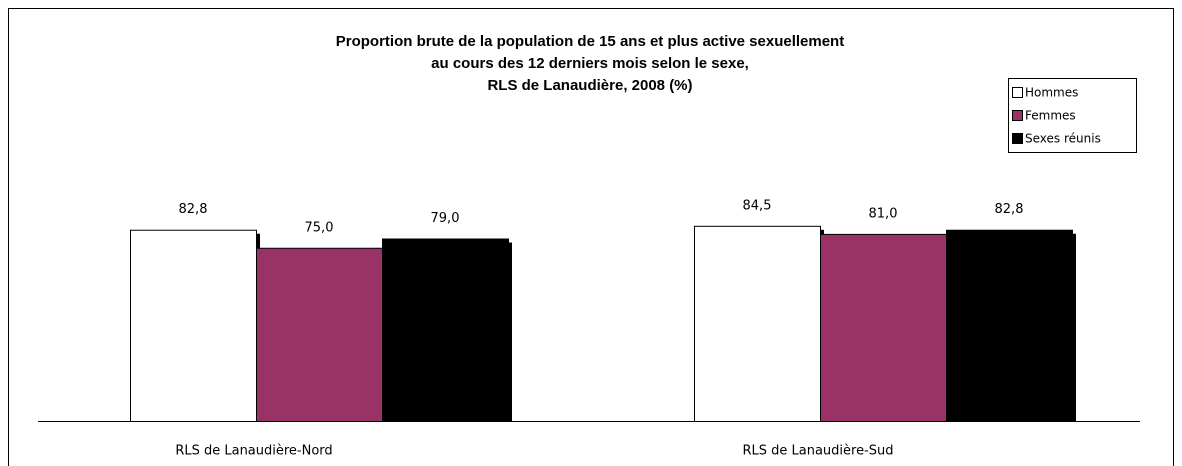 The width and height of the screenshot is (1182, 466). Describe the element at coordinates (1050, 116) in the screenshot. I see `legend-label: Femmes` at that location.